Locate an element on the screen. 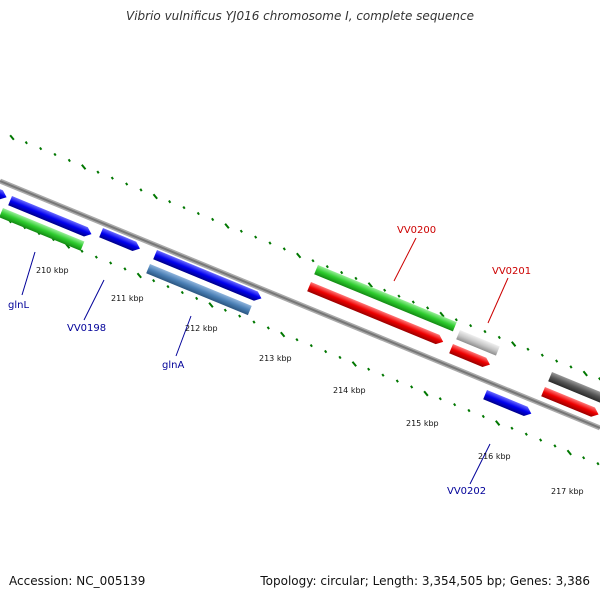 This screenshot has width=600, height=600. gene-blue-edge is located at coordinates (4, 193).